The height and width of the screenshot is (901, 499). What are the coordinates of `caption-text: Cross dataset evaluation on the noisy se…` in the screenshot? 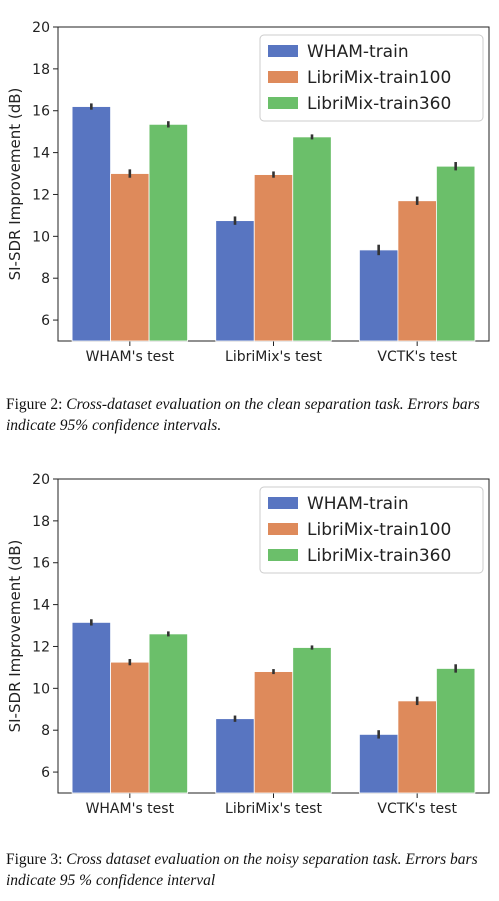 It's located at (242, 870).